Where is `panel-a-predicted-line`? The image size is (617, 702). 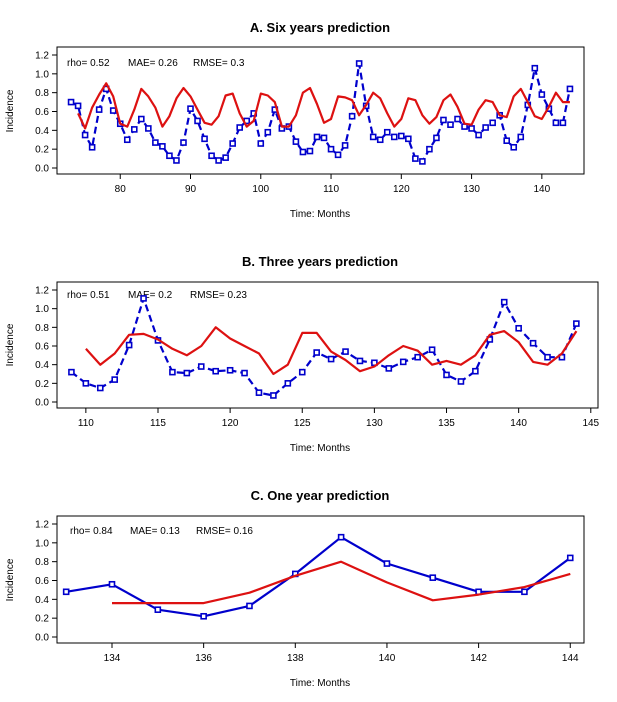
panel-a-predicted-line is located at coordinates (323, 106).